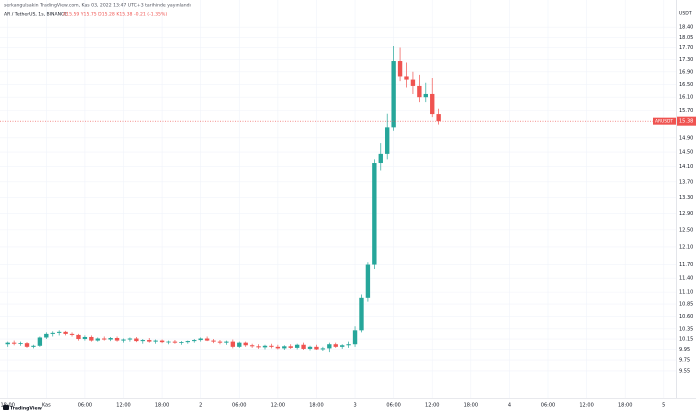 This screenshot has width=696, height=414. I want to click on brand-logo: TradingView, so click(23, 408).